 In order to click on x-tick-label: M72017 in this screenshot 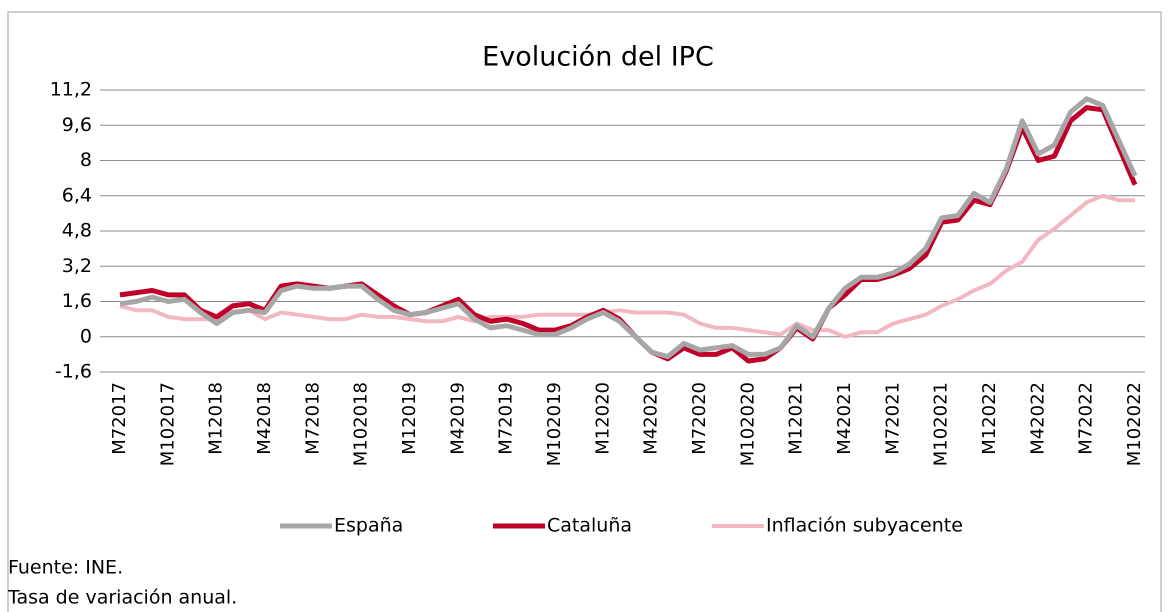, I will do `click(119, 418)`.